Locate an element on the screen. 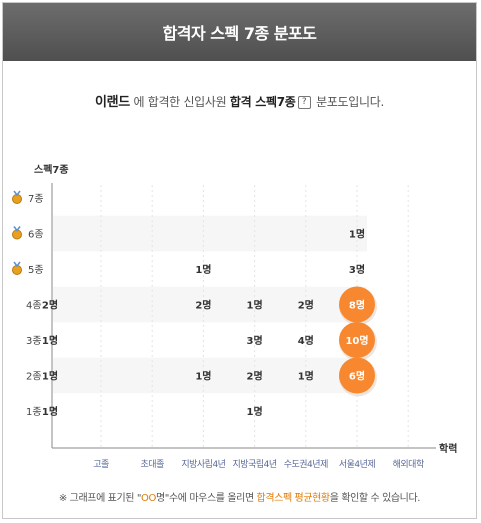 This screenshot has height=523, width=481. x-tick-label: 고졸 is located at coordinates (101, 464).